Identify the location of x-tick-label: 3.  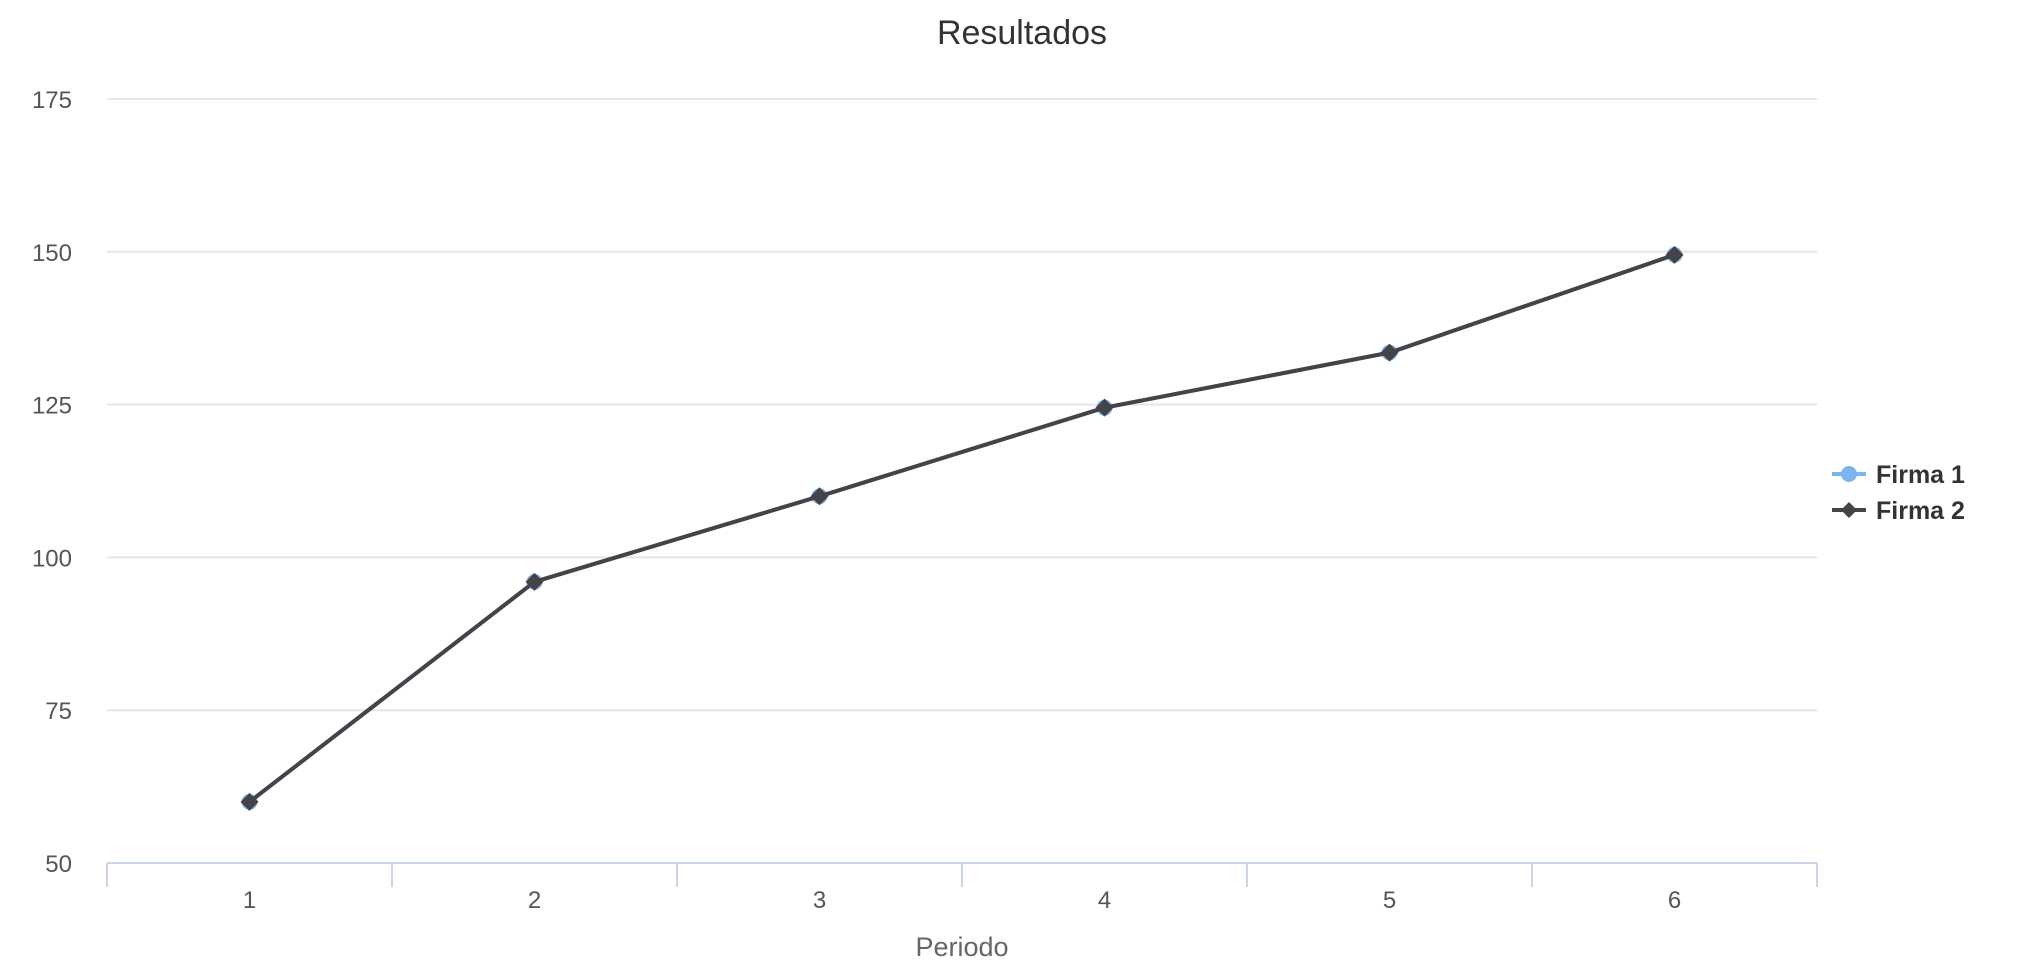
(819, 900).